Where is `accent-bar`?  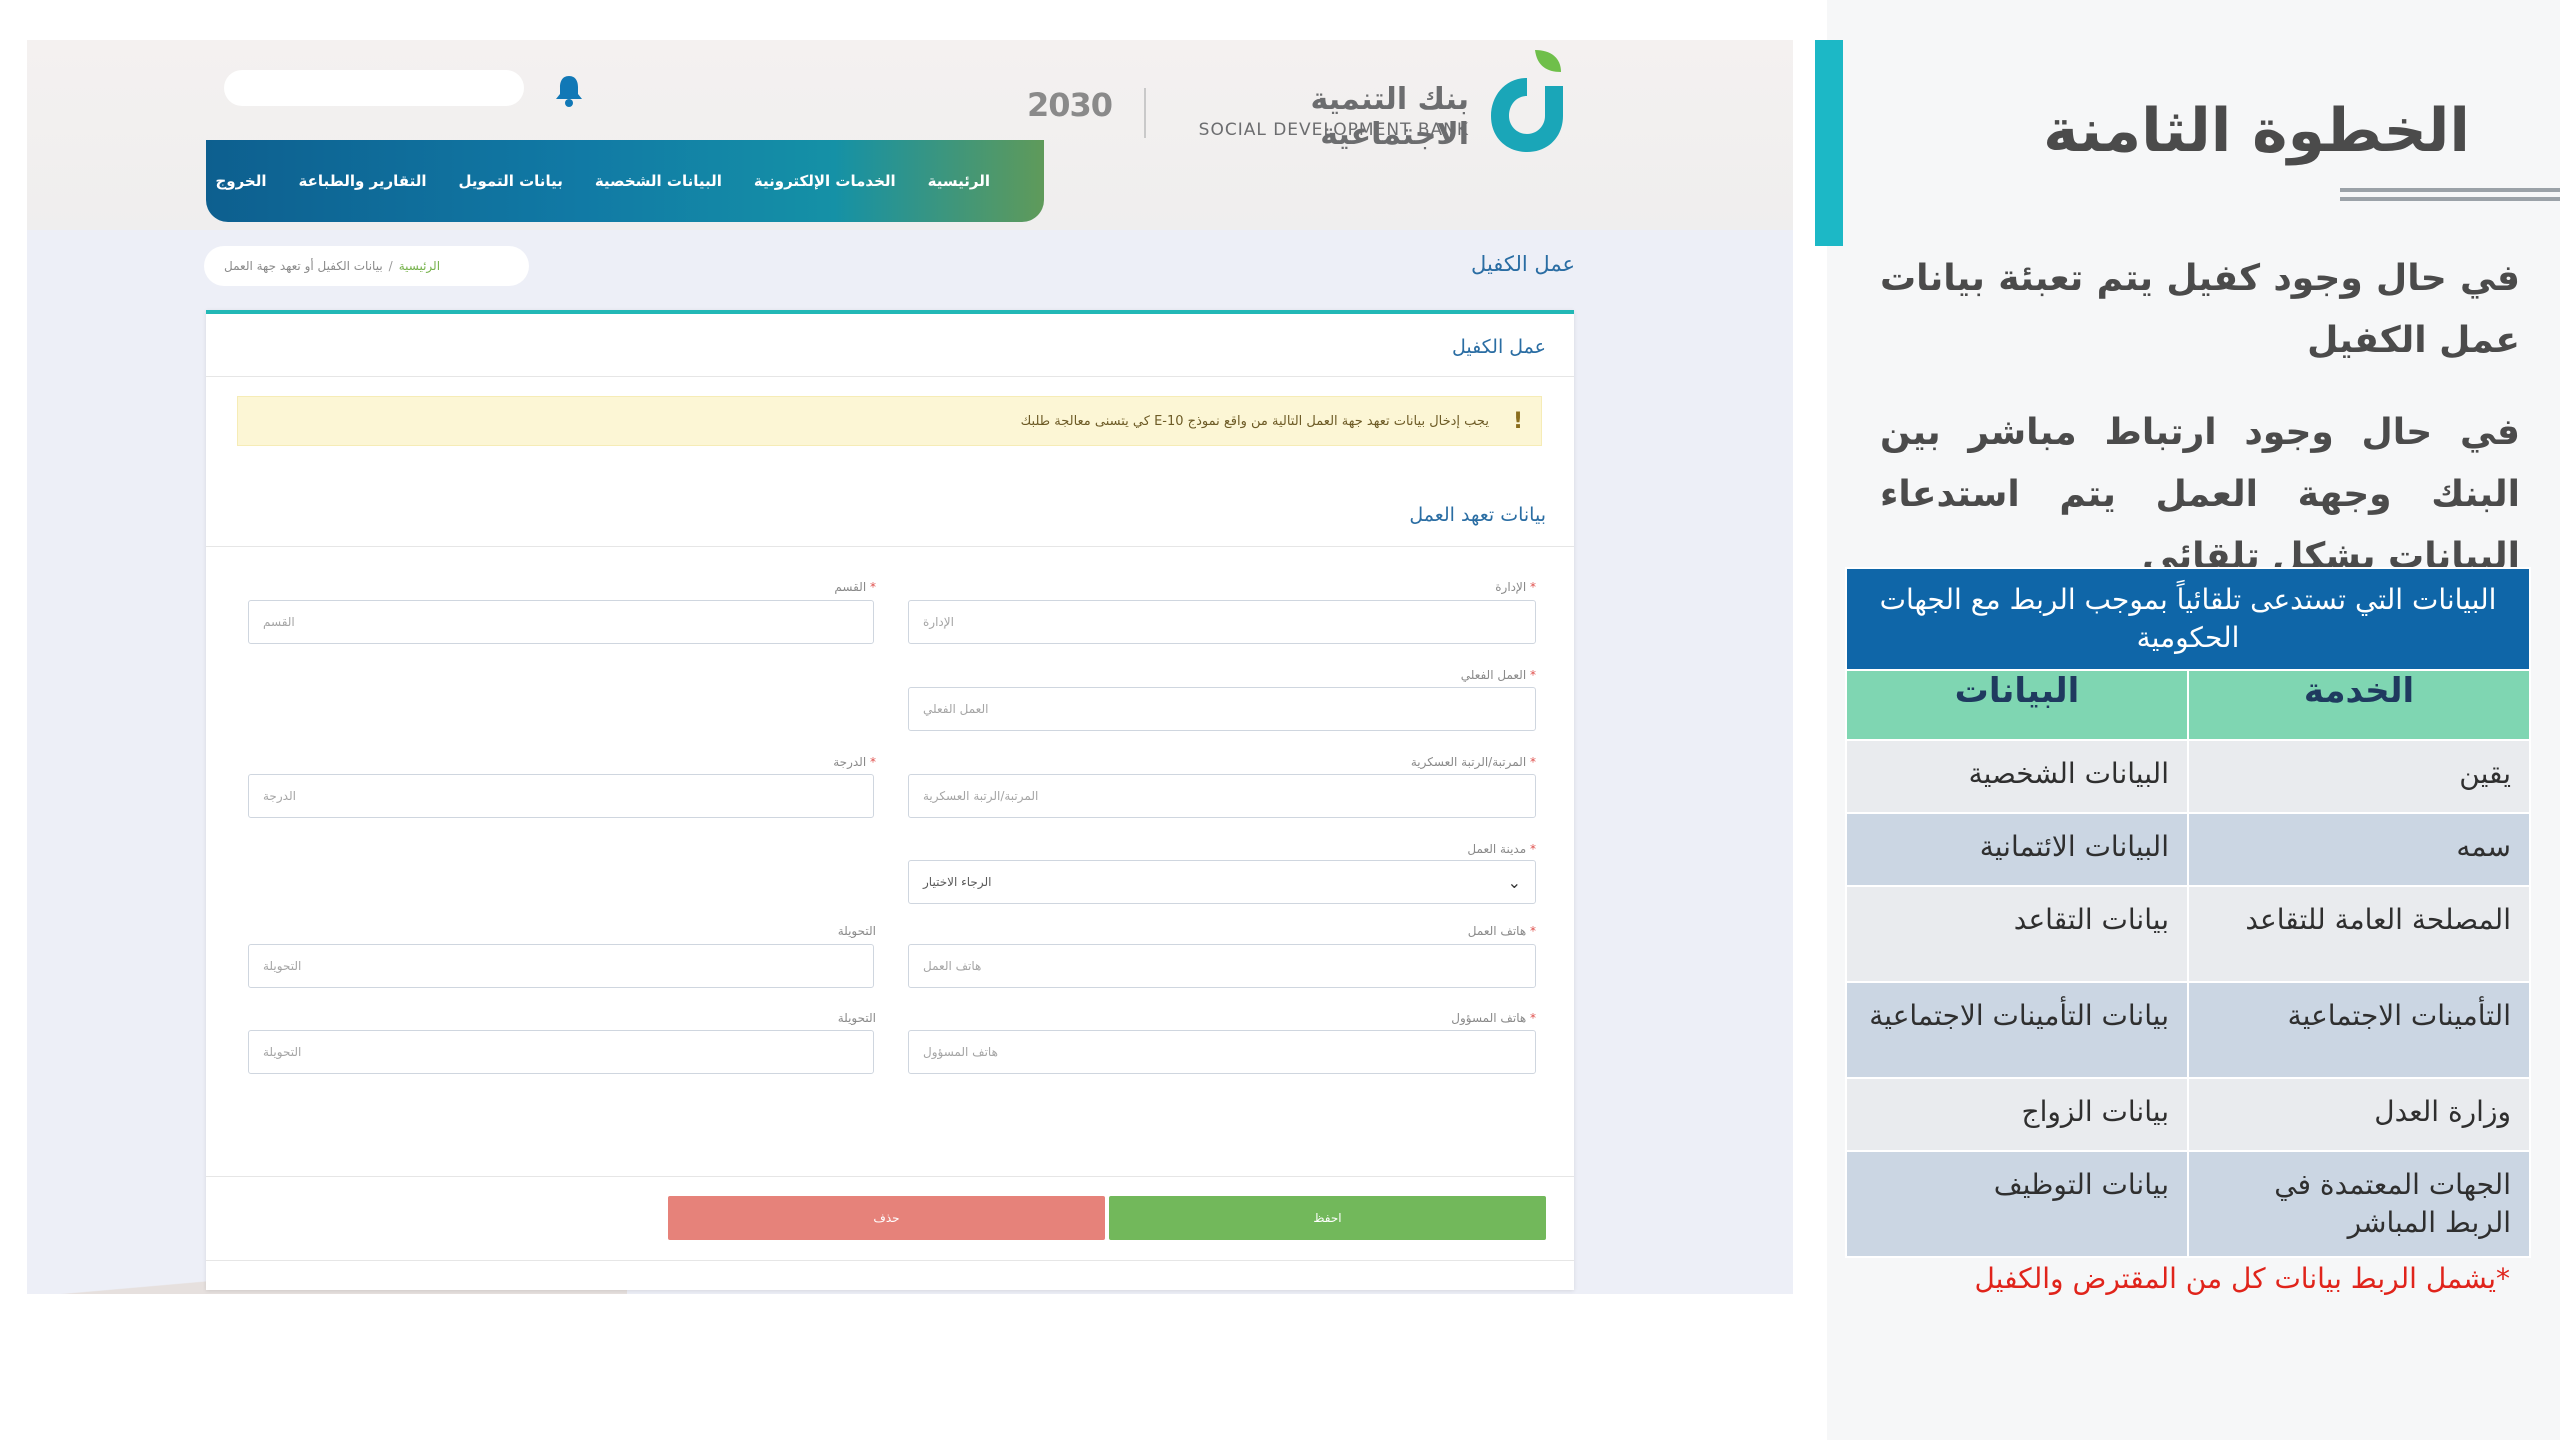
accent-bar is located at coordinates (1829, 143).